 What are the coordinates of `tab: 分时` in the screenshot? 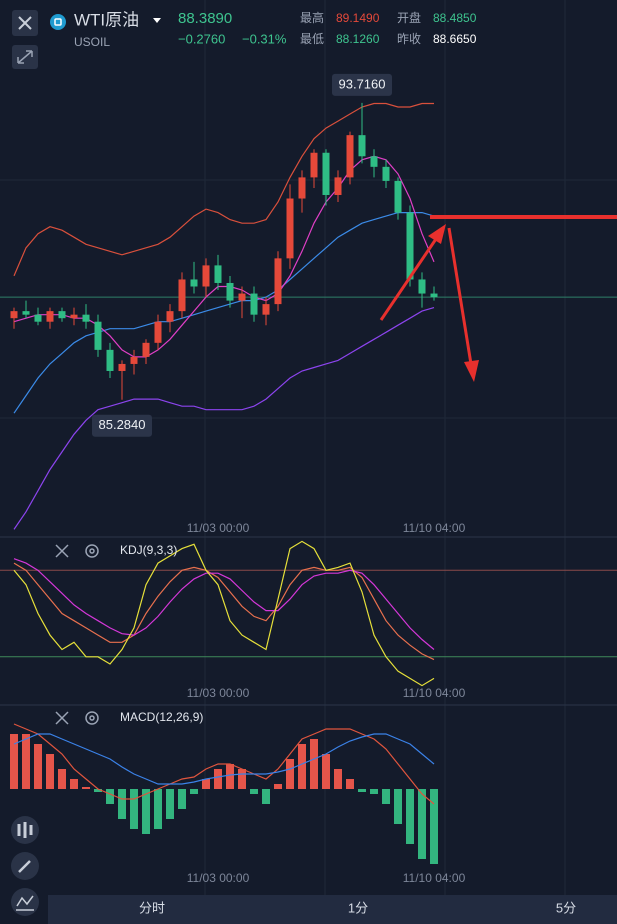 It's located at (152, 907).